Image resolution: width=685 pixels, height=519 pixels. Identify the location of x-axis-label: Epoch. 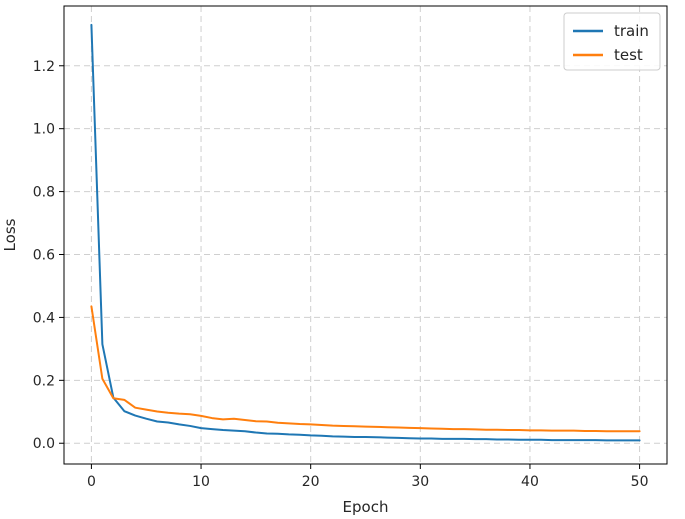
(366, 507).